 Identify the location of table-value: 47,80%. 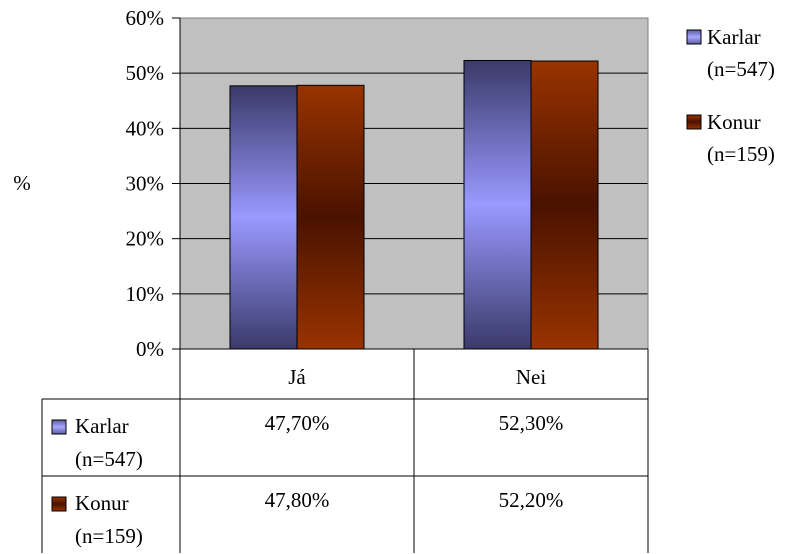
(297, 500).